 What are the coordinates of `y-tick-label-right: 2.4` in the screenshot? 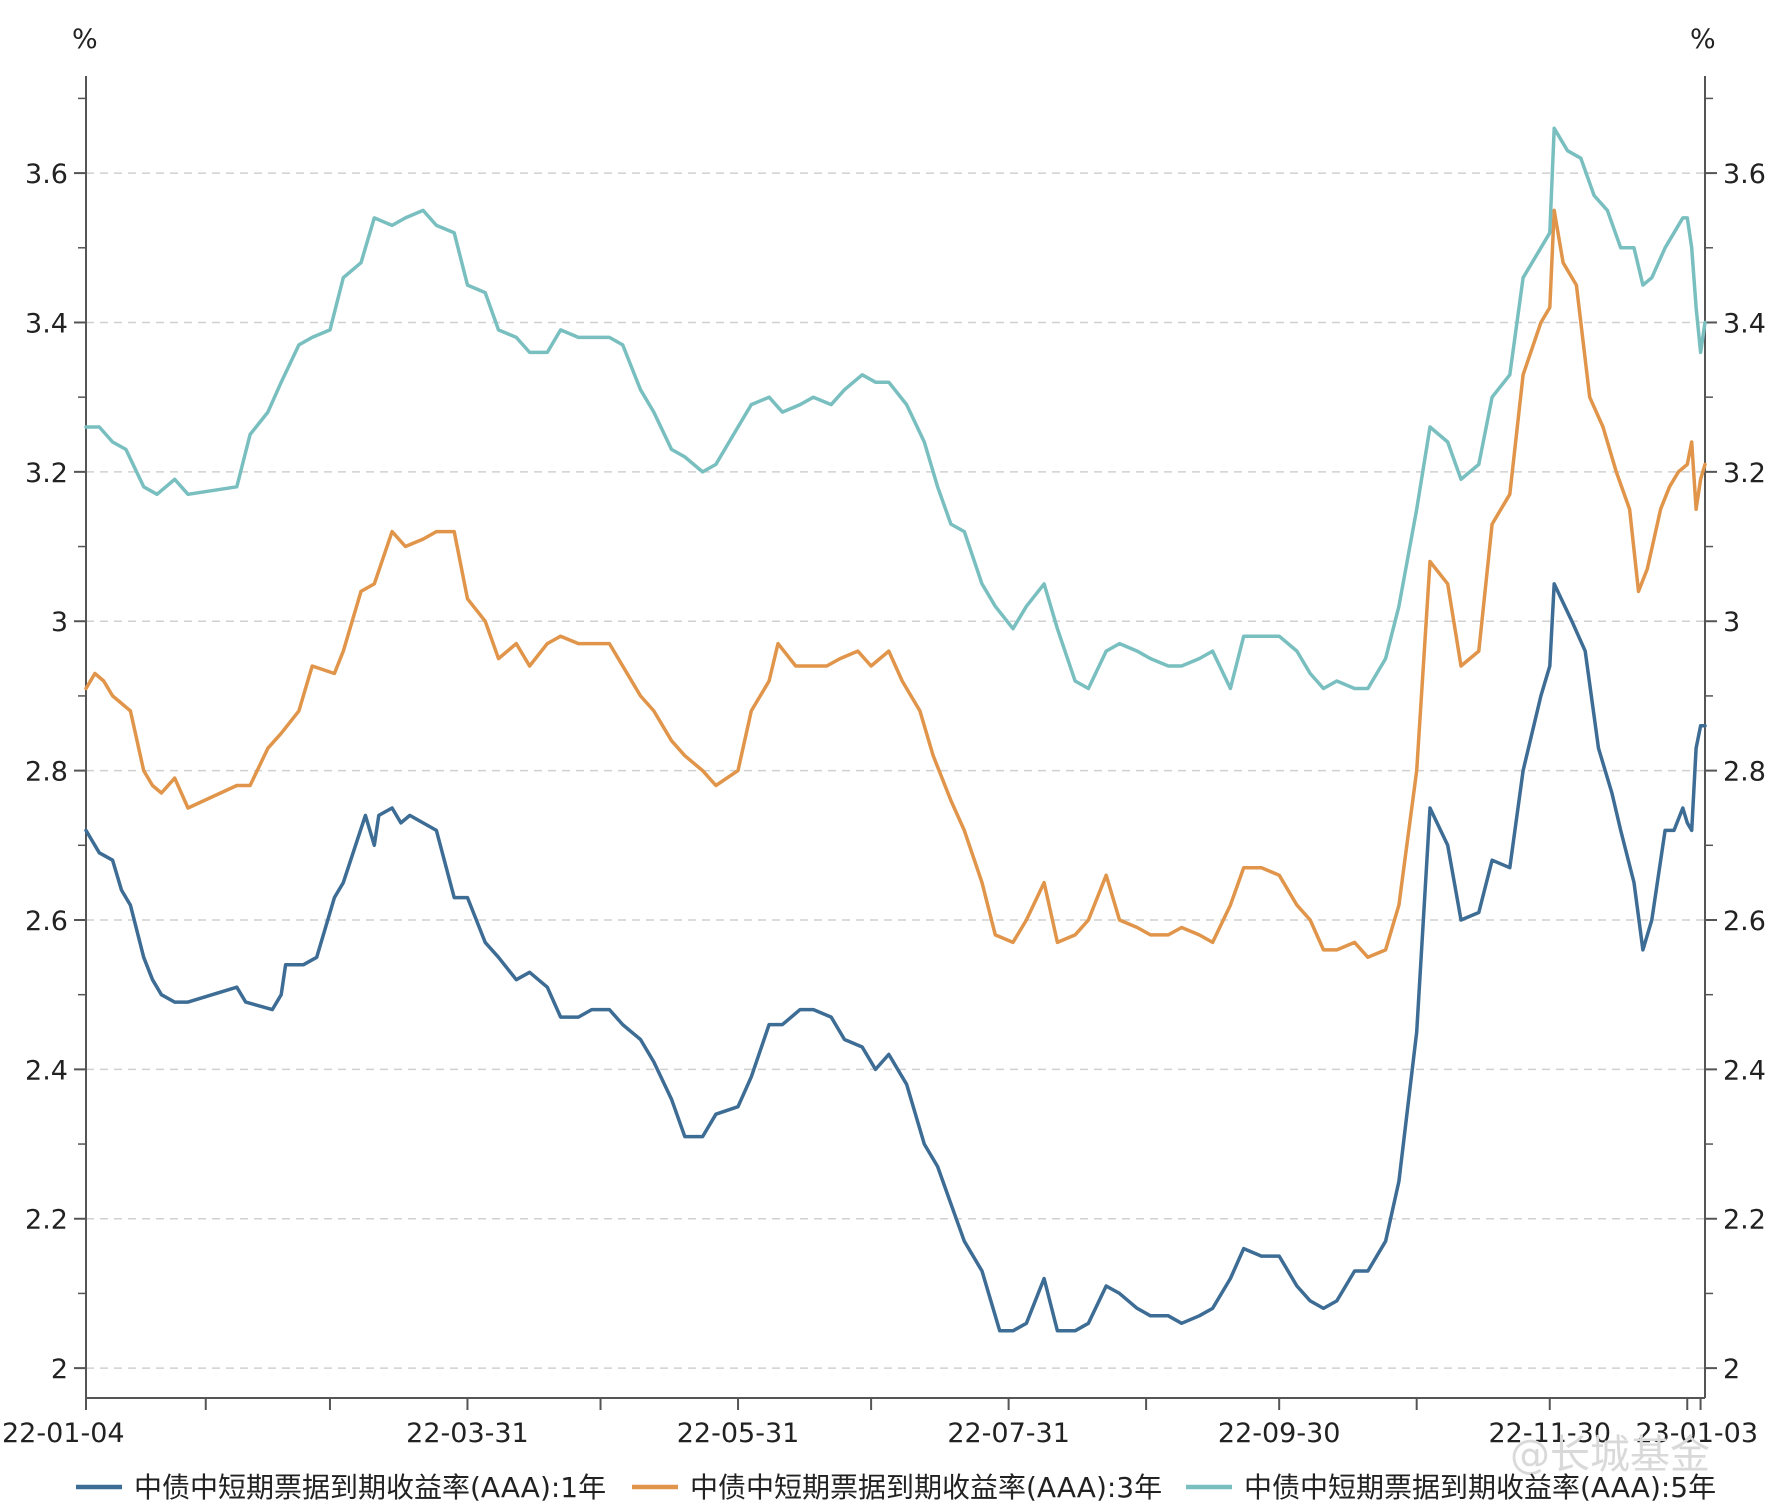 It's located at (1744, 1070).